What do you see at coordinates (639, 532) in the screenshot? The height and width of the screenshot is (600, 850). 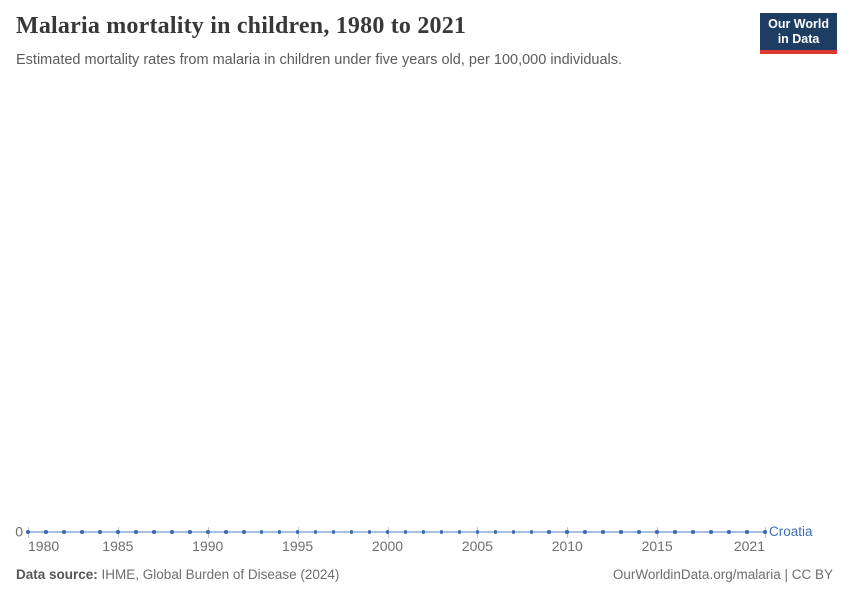 I see `data-point-2014` at bounding box center [639, 532].